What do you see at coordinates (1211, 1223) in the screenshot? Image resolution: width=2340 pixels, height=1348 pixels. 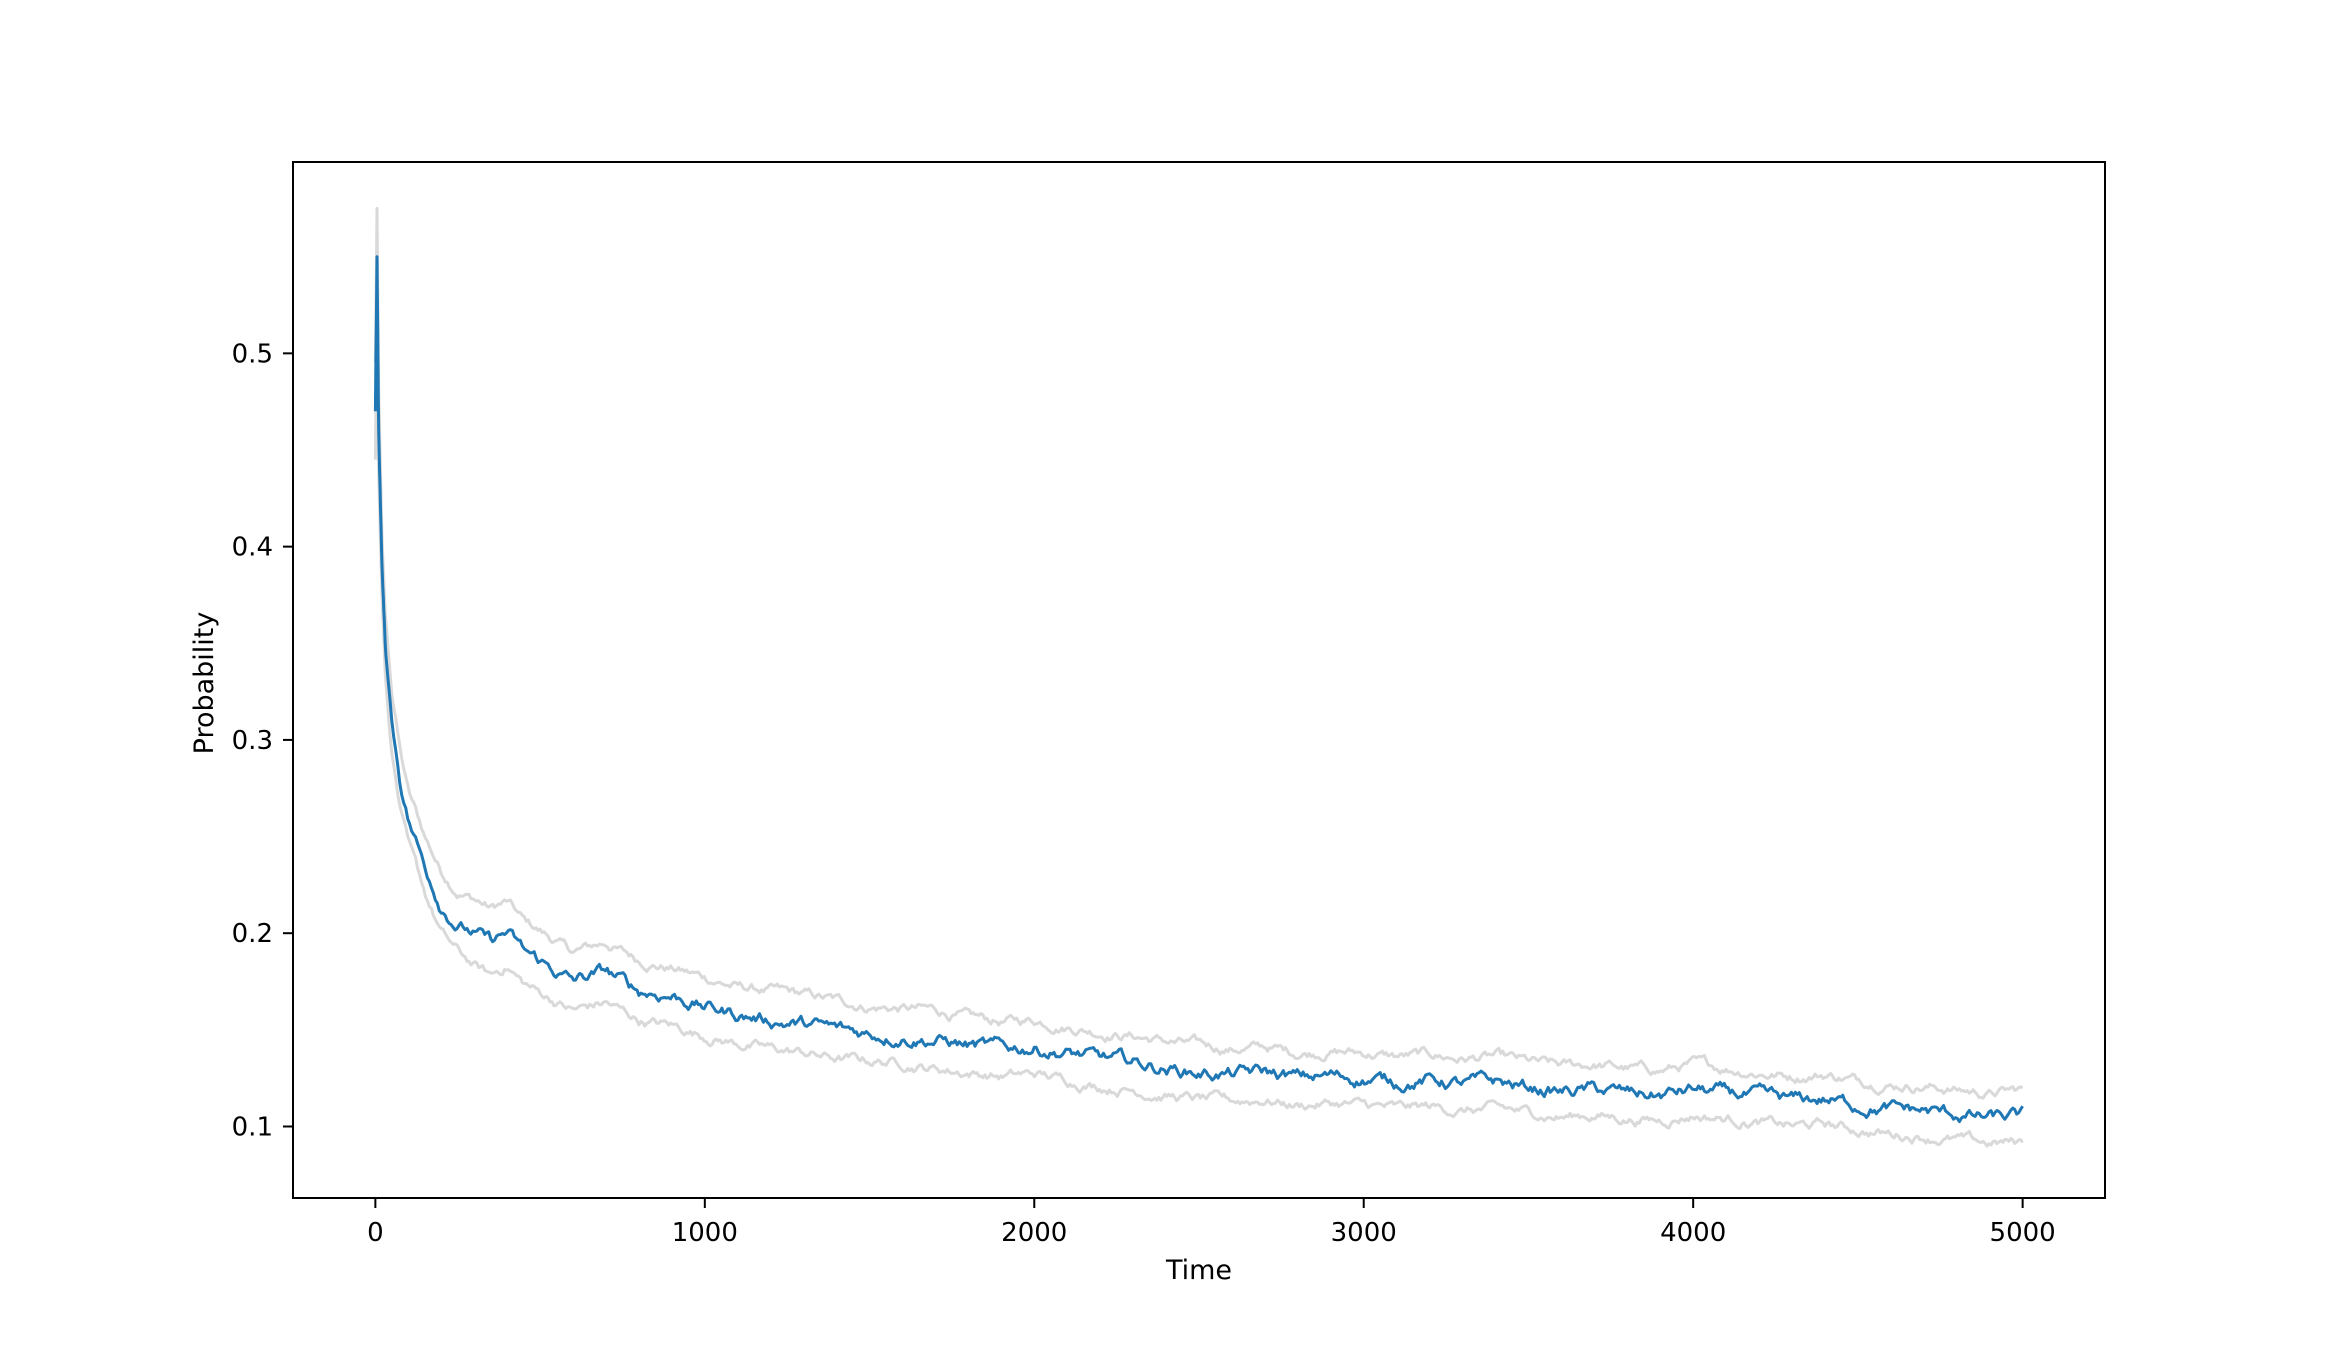 I see `x-axis: 0 1000 2000 3000 4000 5000` at bounding box center [1211, 1223].